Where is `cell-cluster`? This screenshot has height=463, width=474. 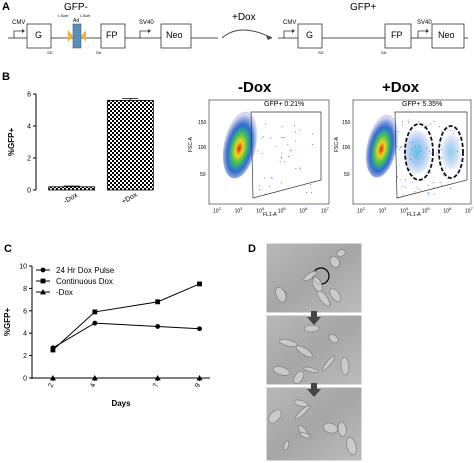 cell-cluster is located at coordinates (382, 146).